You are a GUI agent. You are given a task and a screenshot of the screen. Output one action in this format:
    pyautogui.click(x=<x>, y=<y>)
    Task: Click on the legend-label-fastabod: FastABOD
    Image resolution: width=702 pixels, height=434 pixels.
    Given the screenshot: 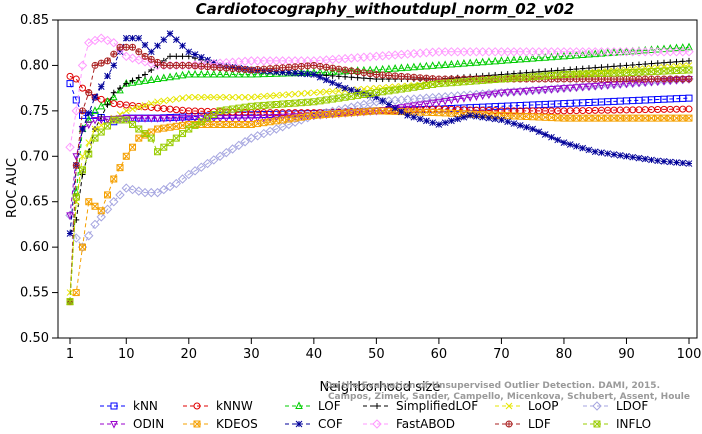 What is the action you would take?
    pyautogui.click(x=425, y=424)
    